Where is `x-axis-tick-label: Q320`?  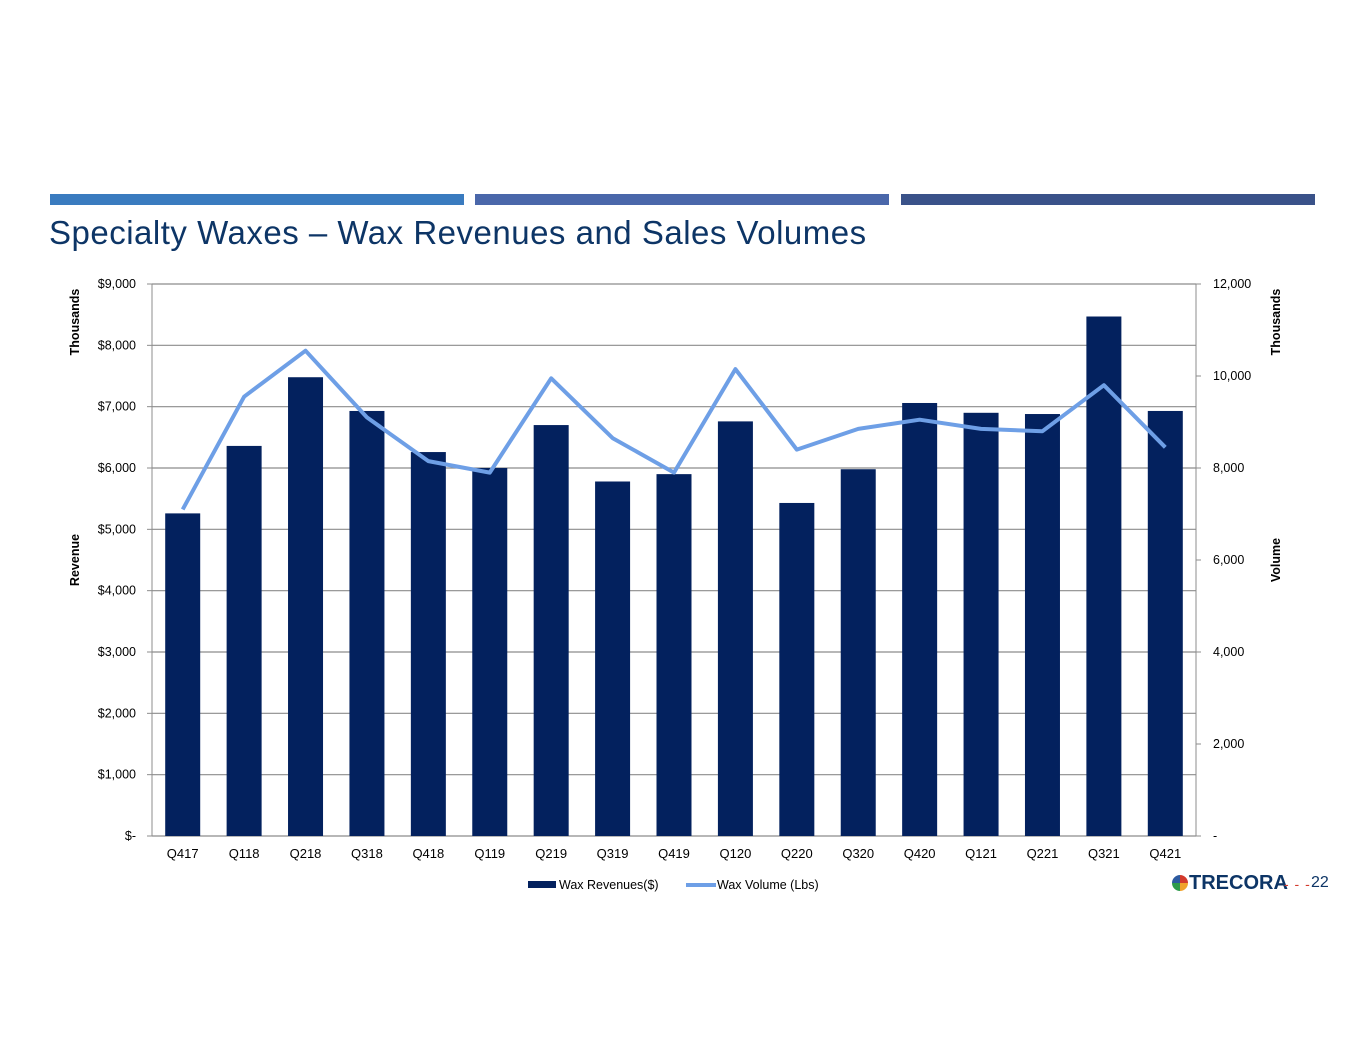
x-axis-tick-label: Q320 is located at coordinates (858, 853).